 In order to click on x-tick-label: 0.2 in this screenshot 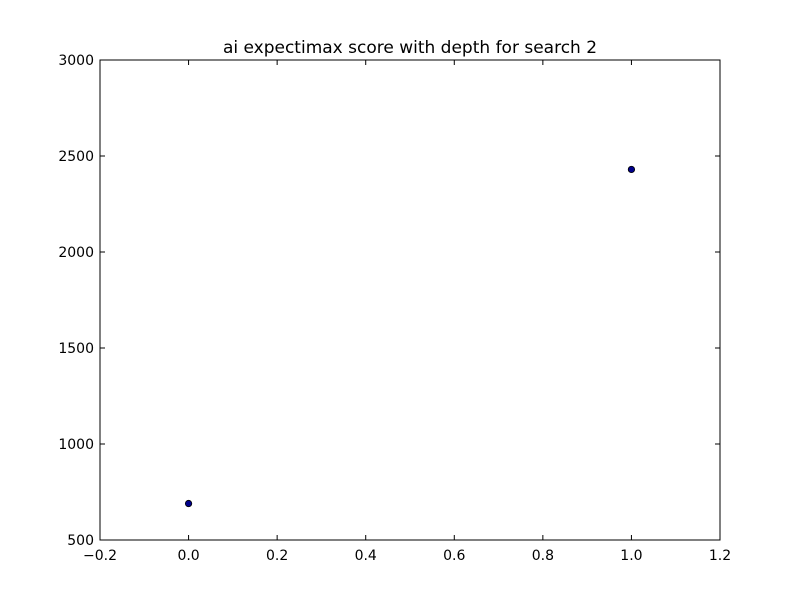, I will do `click(277, 556)`.